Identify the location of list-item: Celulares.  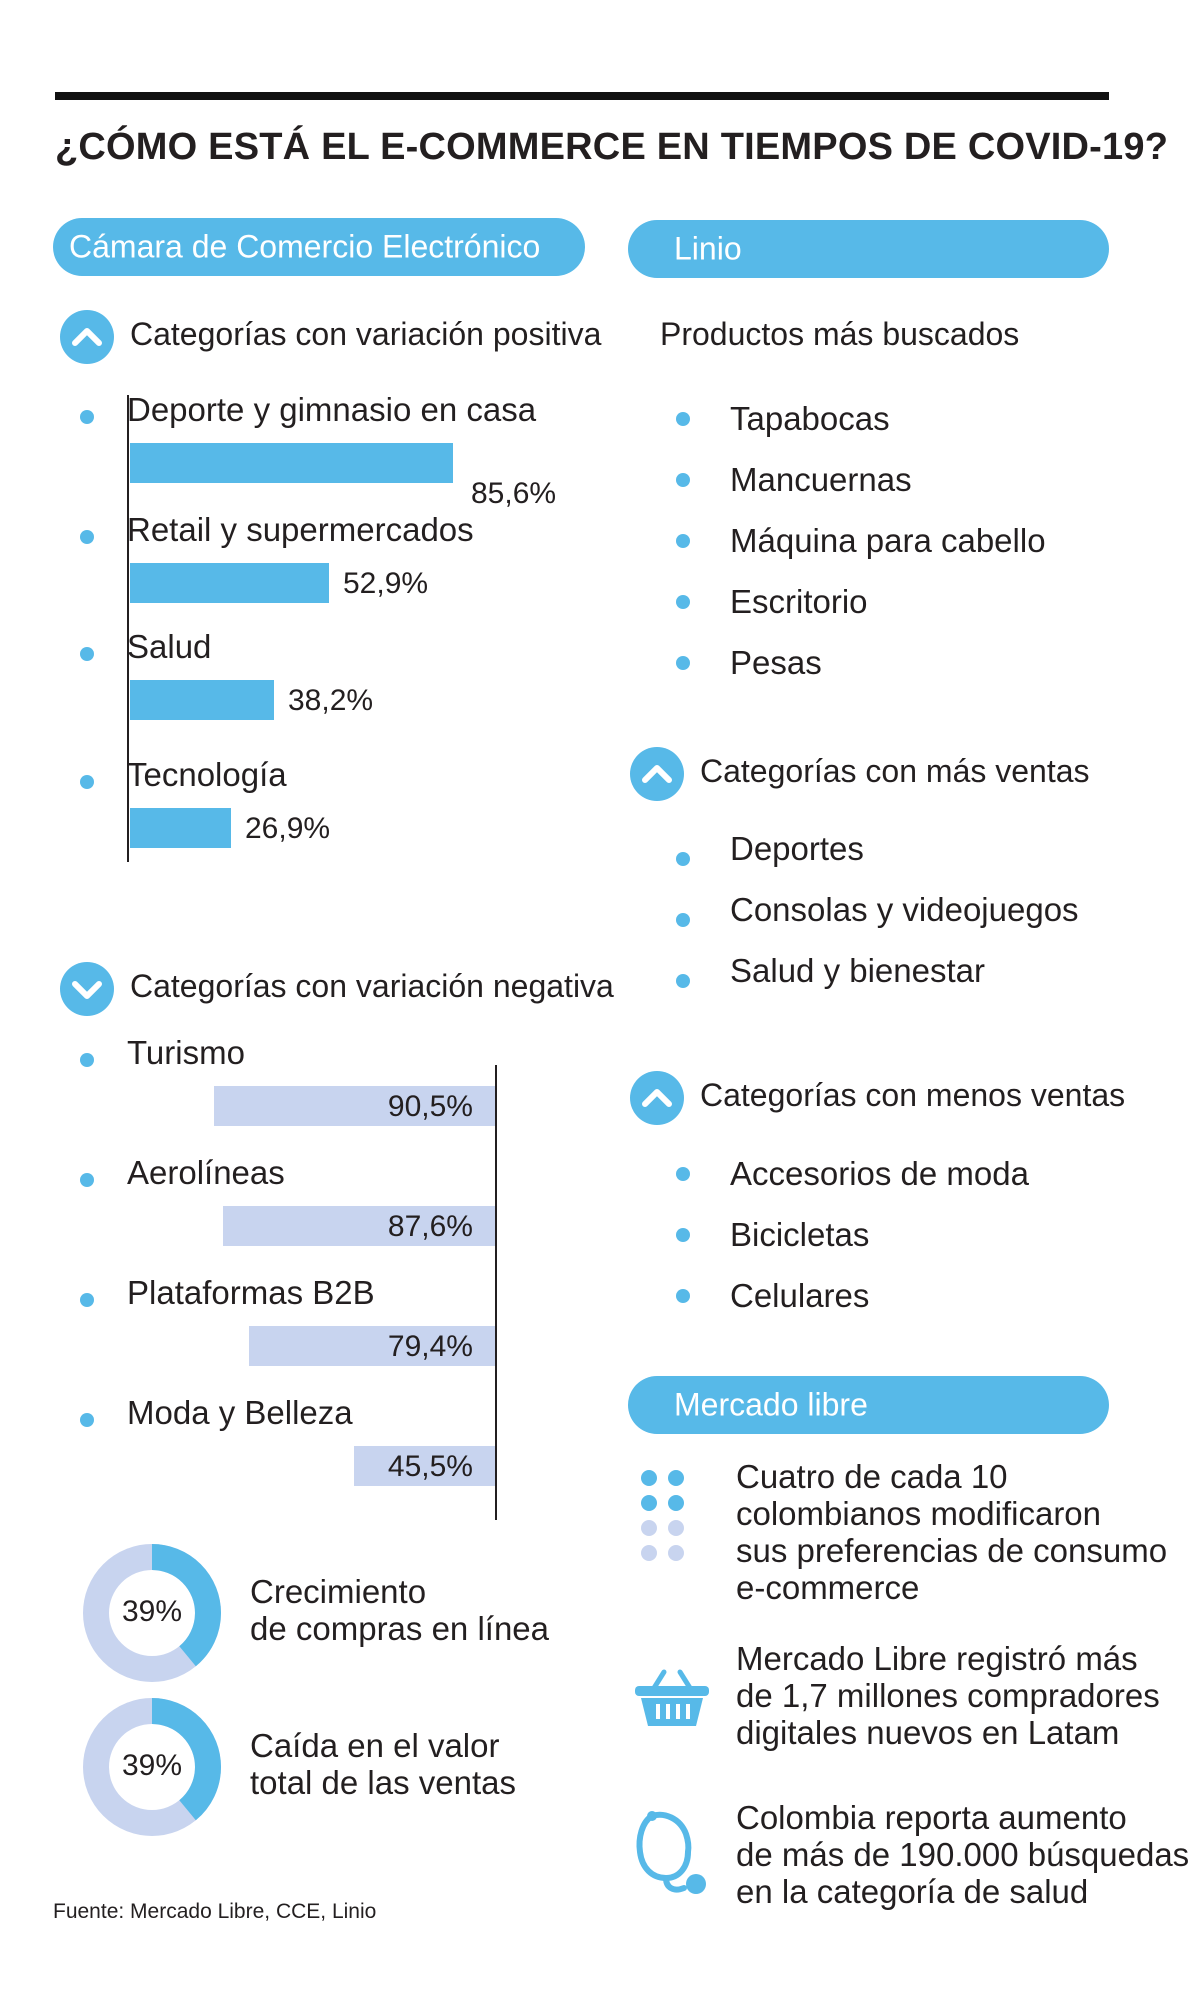
(800, 1295).